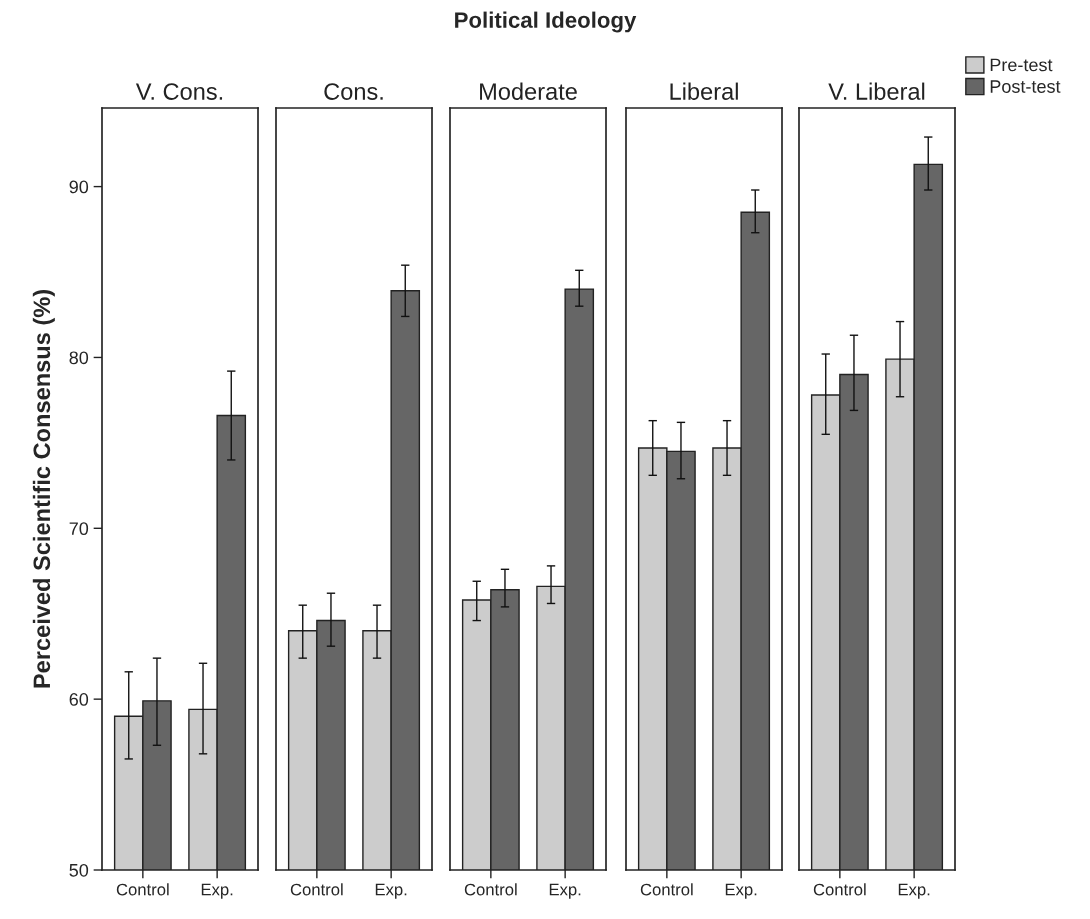 This screenshot has height=919, width=1090. Describe the element at coordinates (43, 489) in the screenshot. I see `y-axis-title: Perceived Scientific Consensus (%)` at that location.